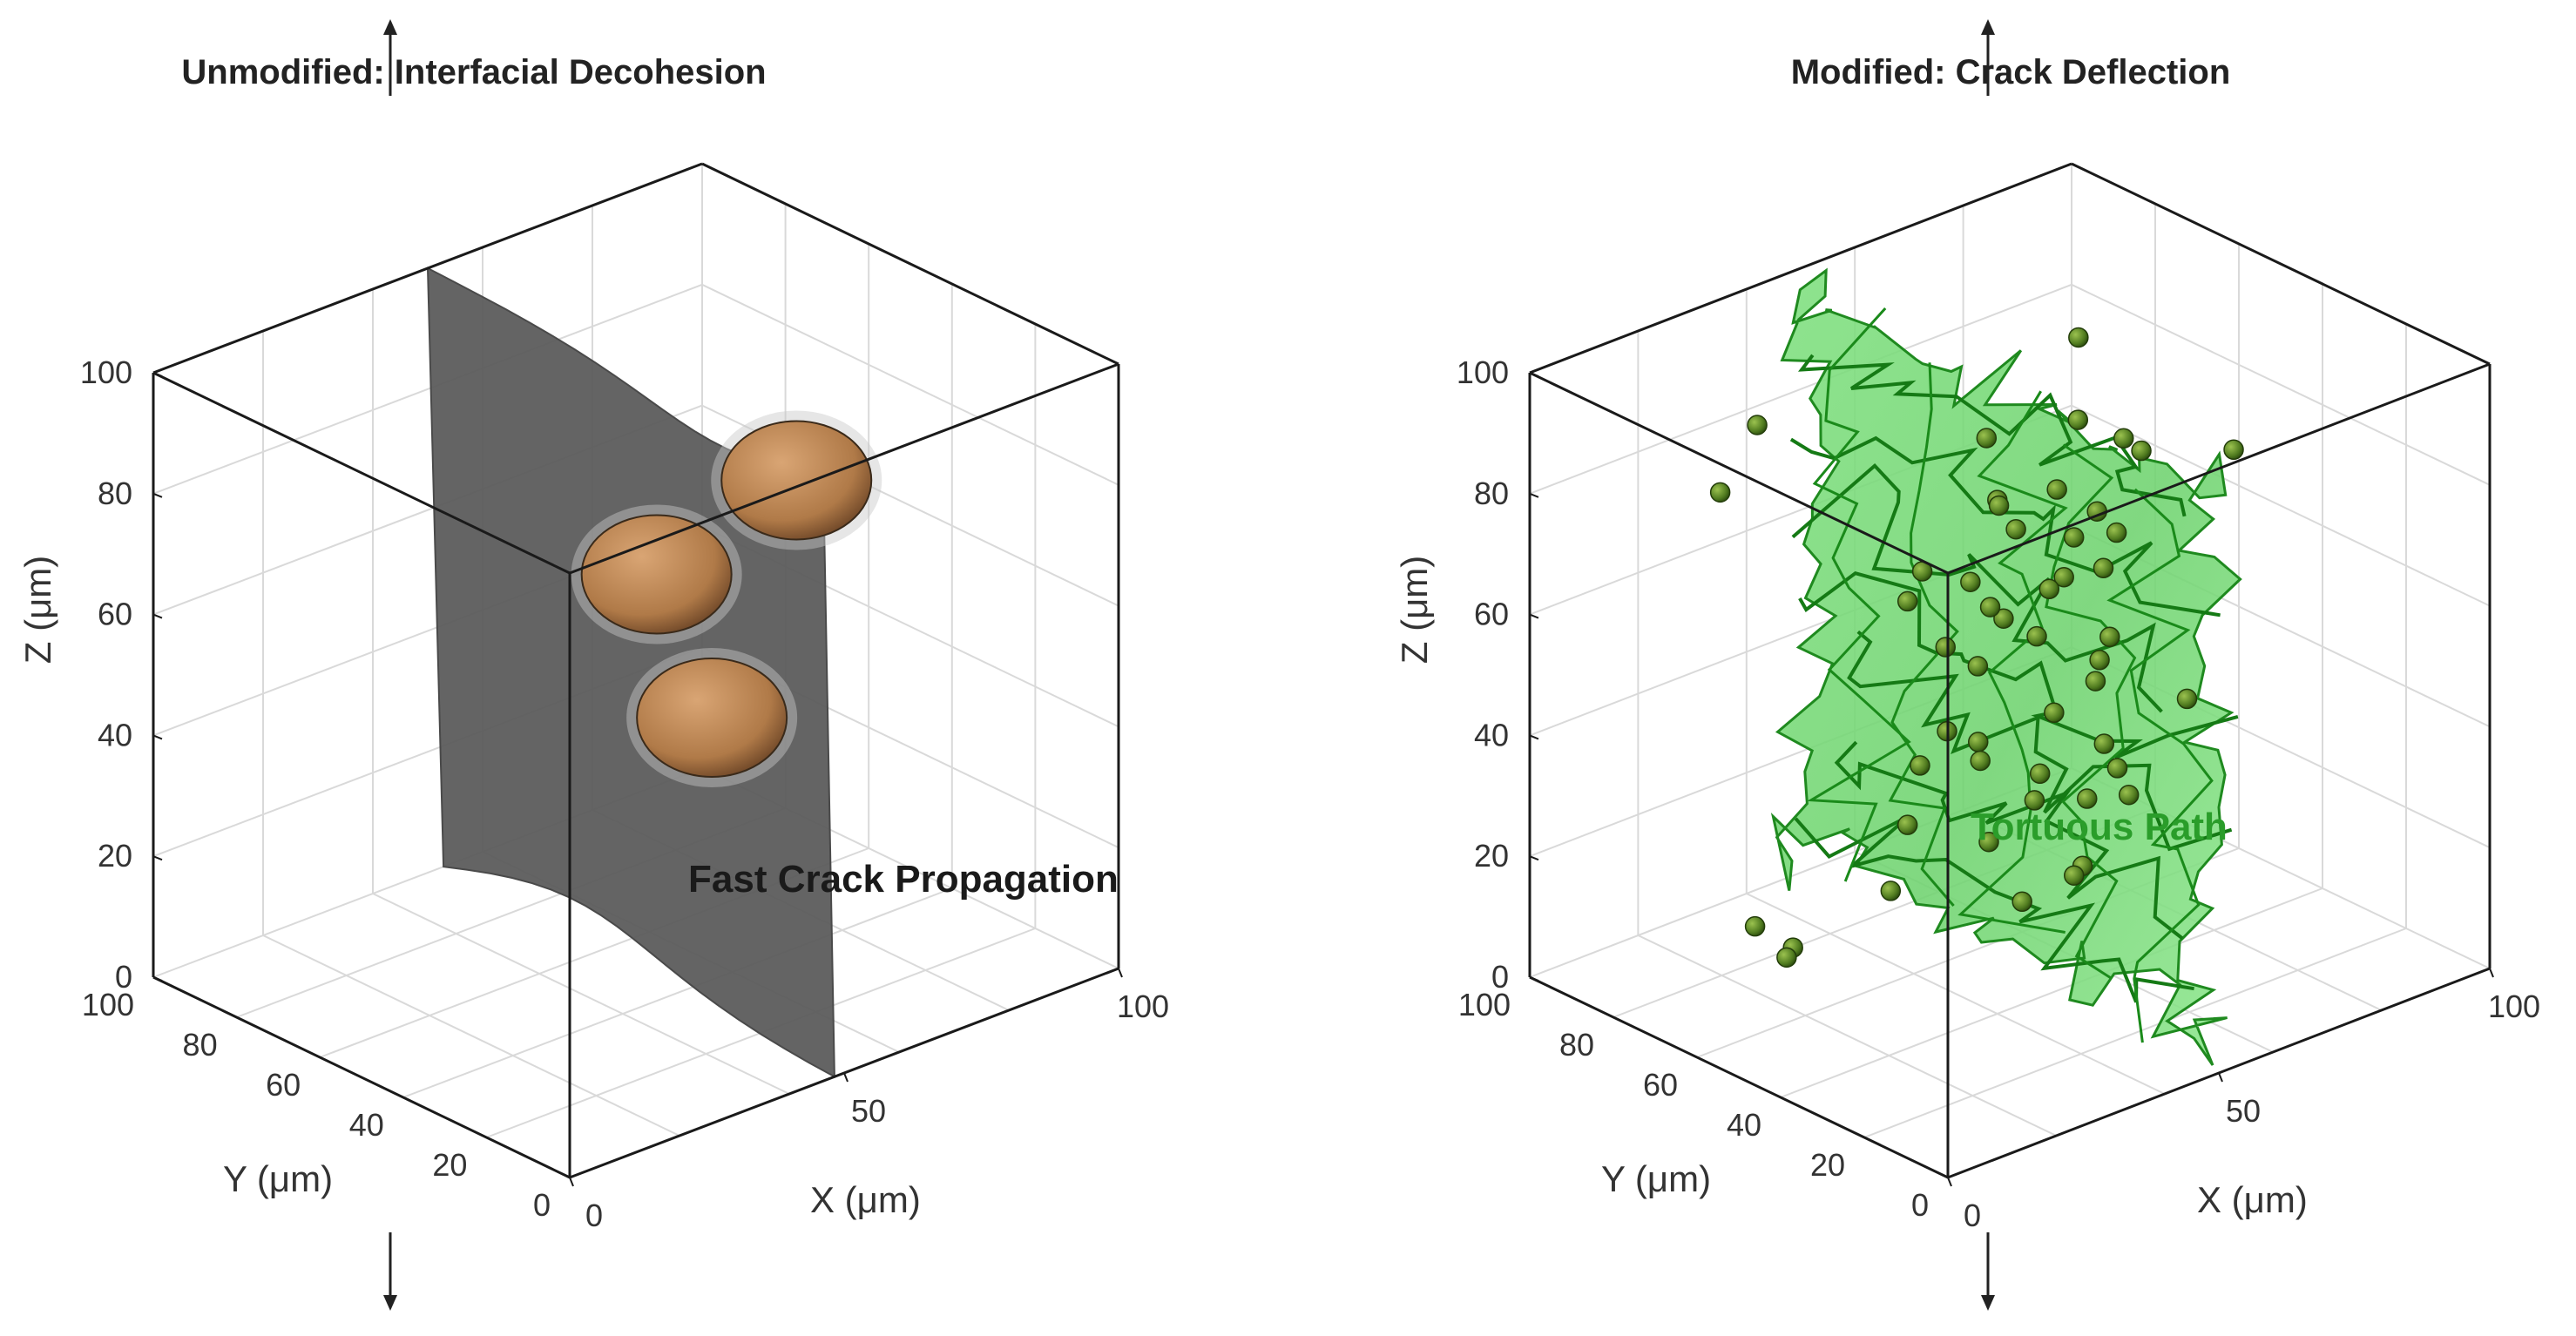  What do you see at coordinates (1656, 1178) in the screenshot?
I see `y-axis-label: Y (μm)` at bounding box center [1656, 1178].